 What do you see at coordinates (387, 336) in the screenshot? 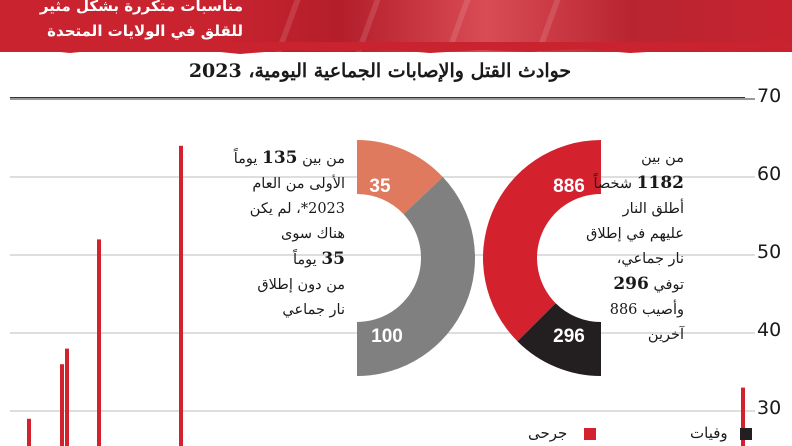
I see `slice-label-100: 100` at bounding box center [387, 336].